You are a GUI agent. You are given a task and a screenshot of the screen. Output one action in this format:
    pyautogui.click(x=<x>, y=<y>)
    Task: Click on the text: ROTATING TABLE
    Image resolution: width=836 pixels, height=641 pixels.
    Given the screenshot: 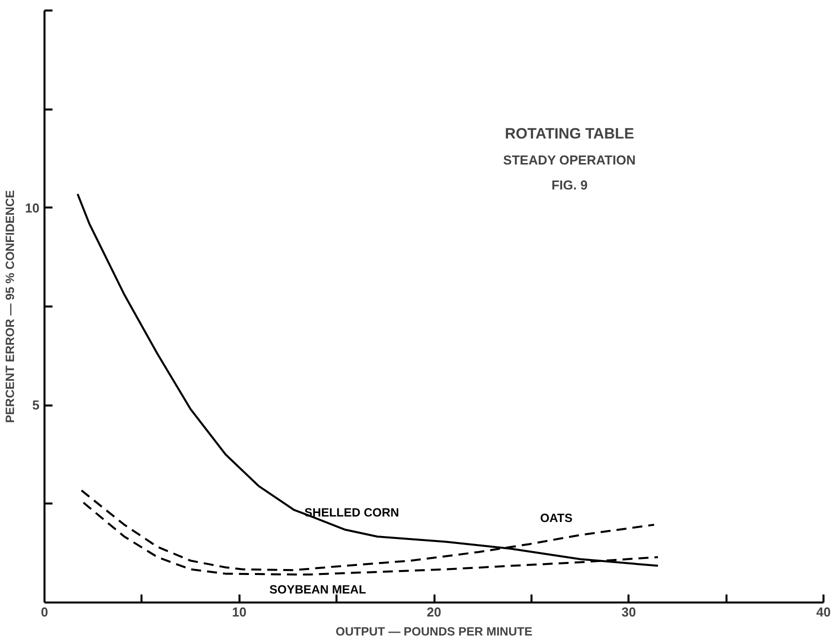 What is the action you would take?
    pyautogui.click(x=569, y=134)
    